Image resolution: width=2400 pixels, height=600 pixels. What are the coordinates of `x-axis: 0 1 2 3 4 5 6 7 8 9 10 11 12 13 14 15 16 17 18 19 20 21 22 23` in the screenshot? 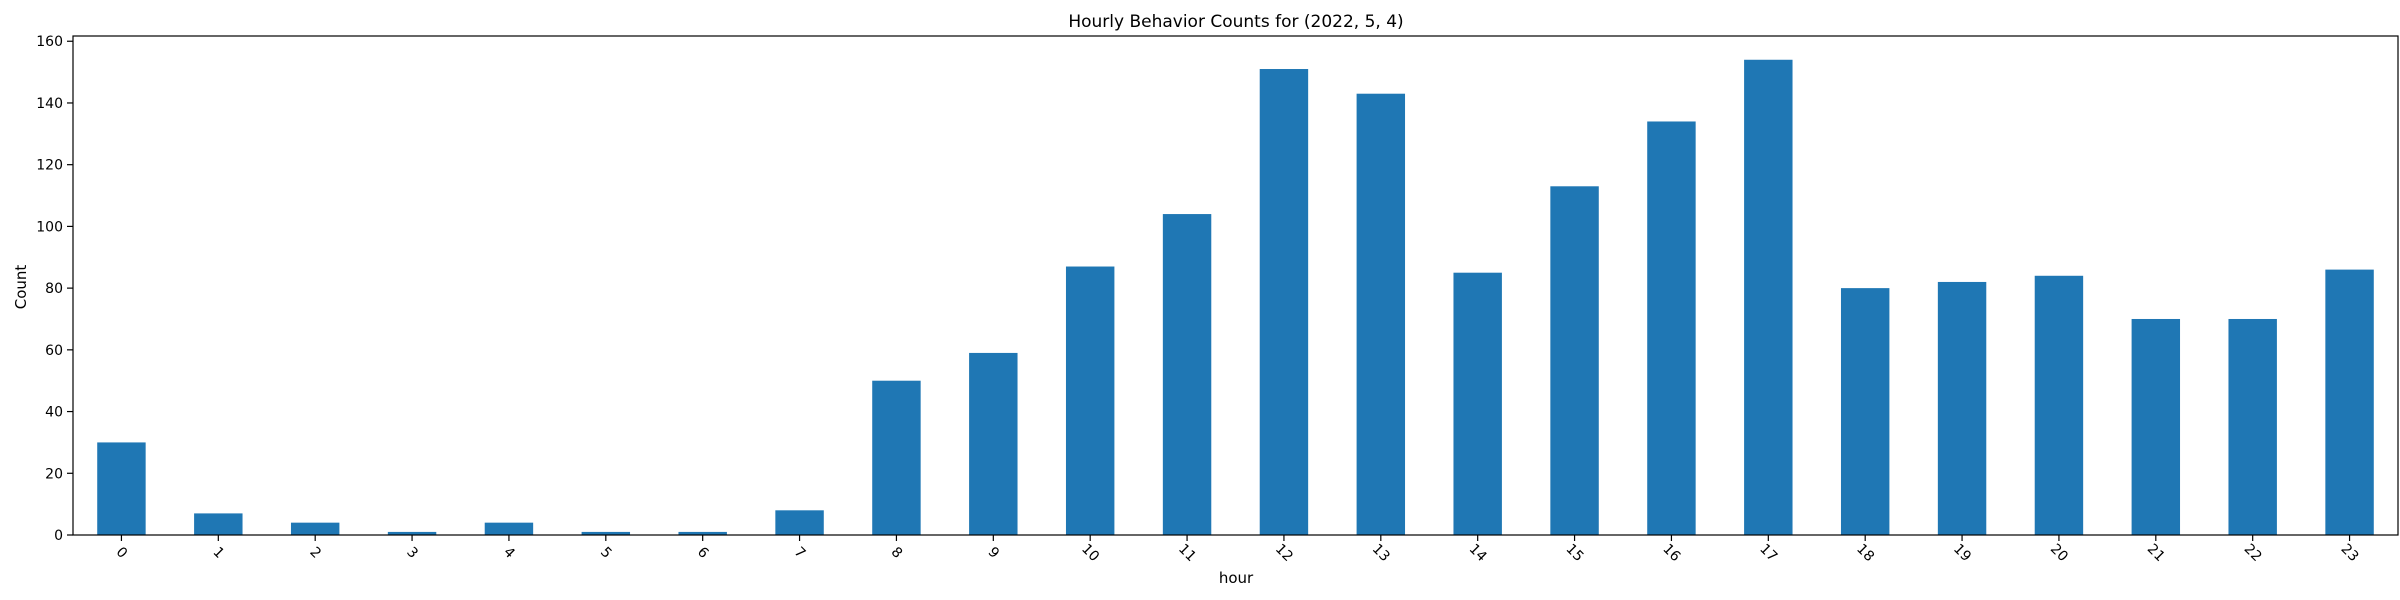 It's located at (1237, 550).